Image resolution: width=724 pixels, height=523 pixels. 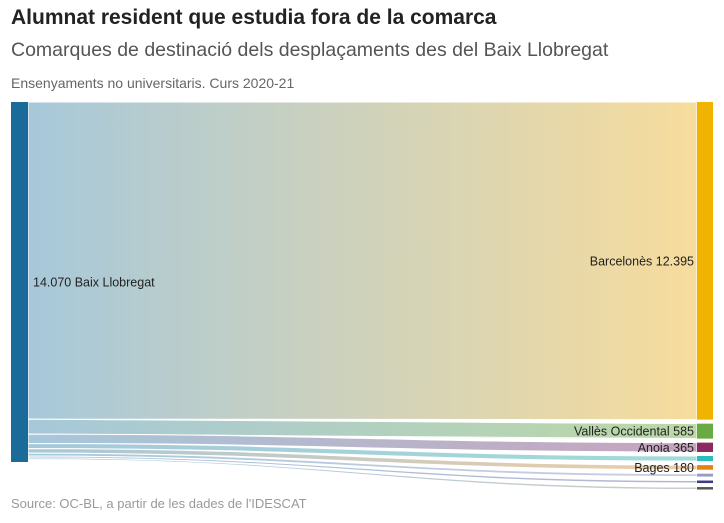 I want to click on node-anoia, so click(x=705, y=447).